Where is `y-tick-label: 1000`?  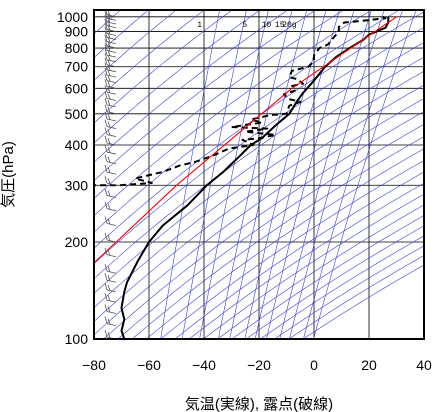 y-tick-label: 1000 is located at coordinates (72, 17).